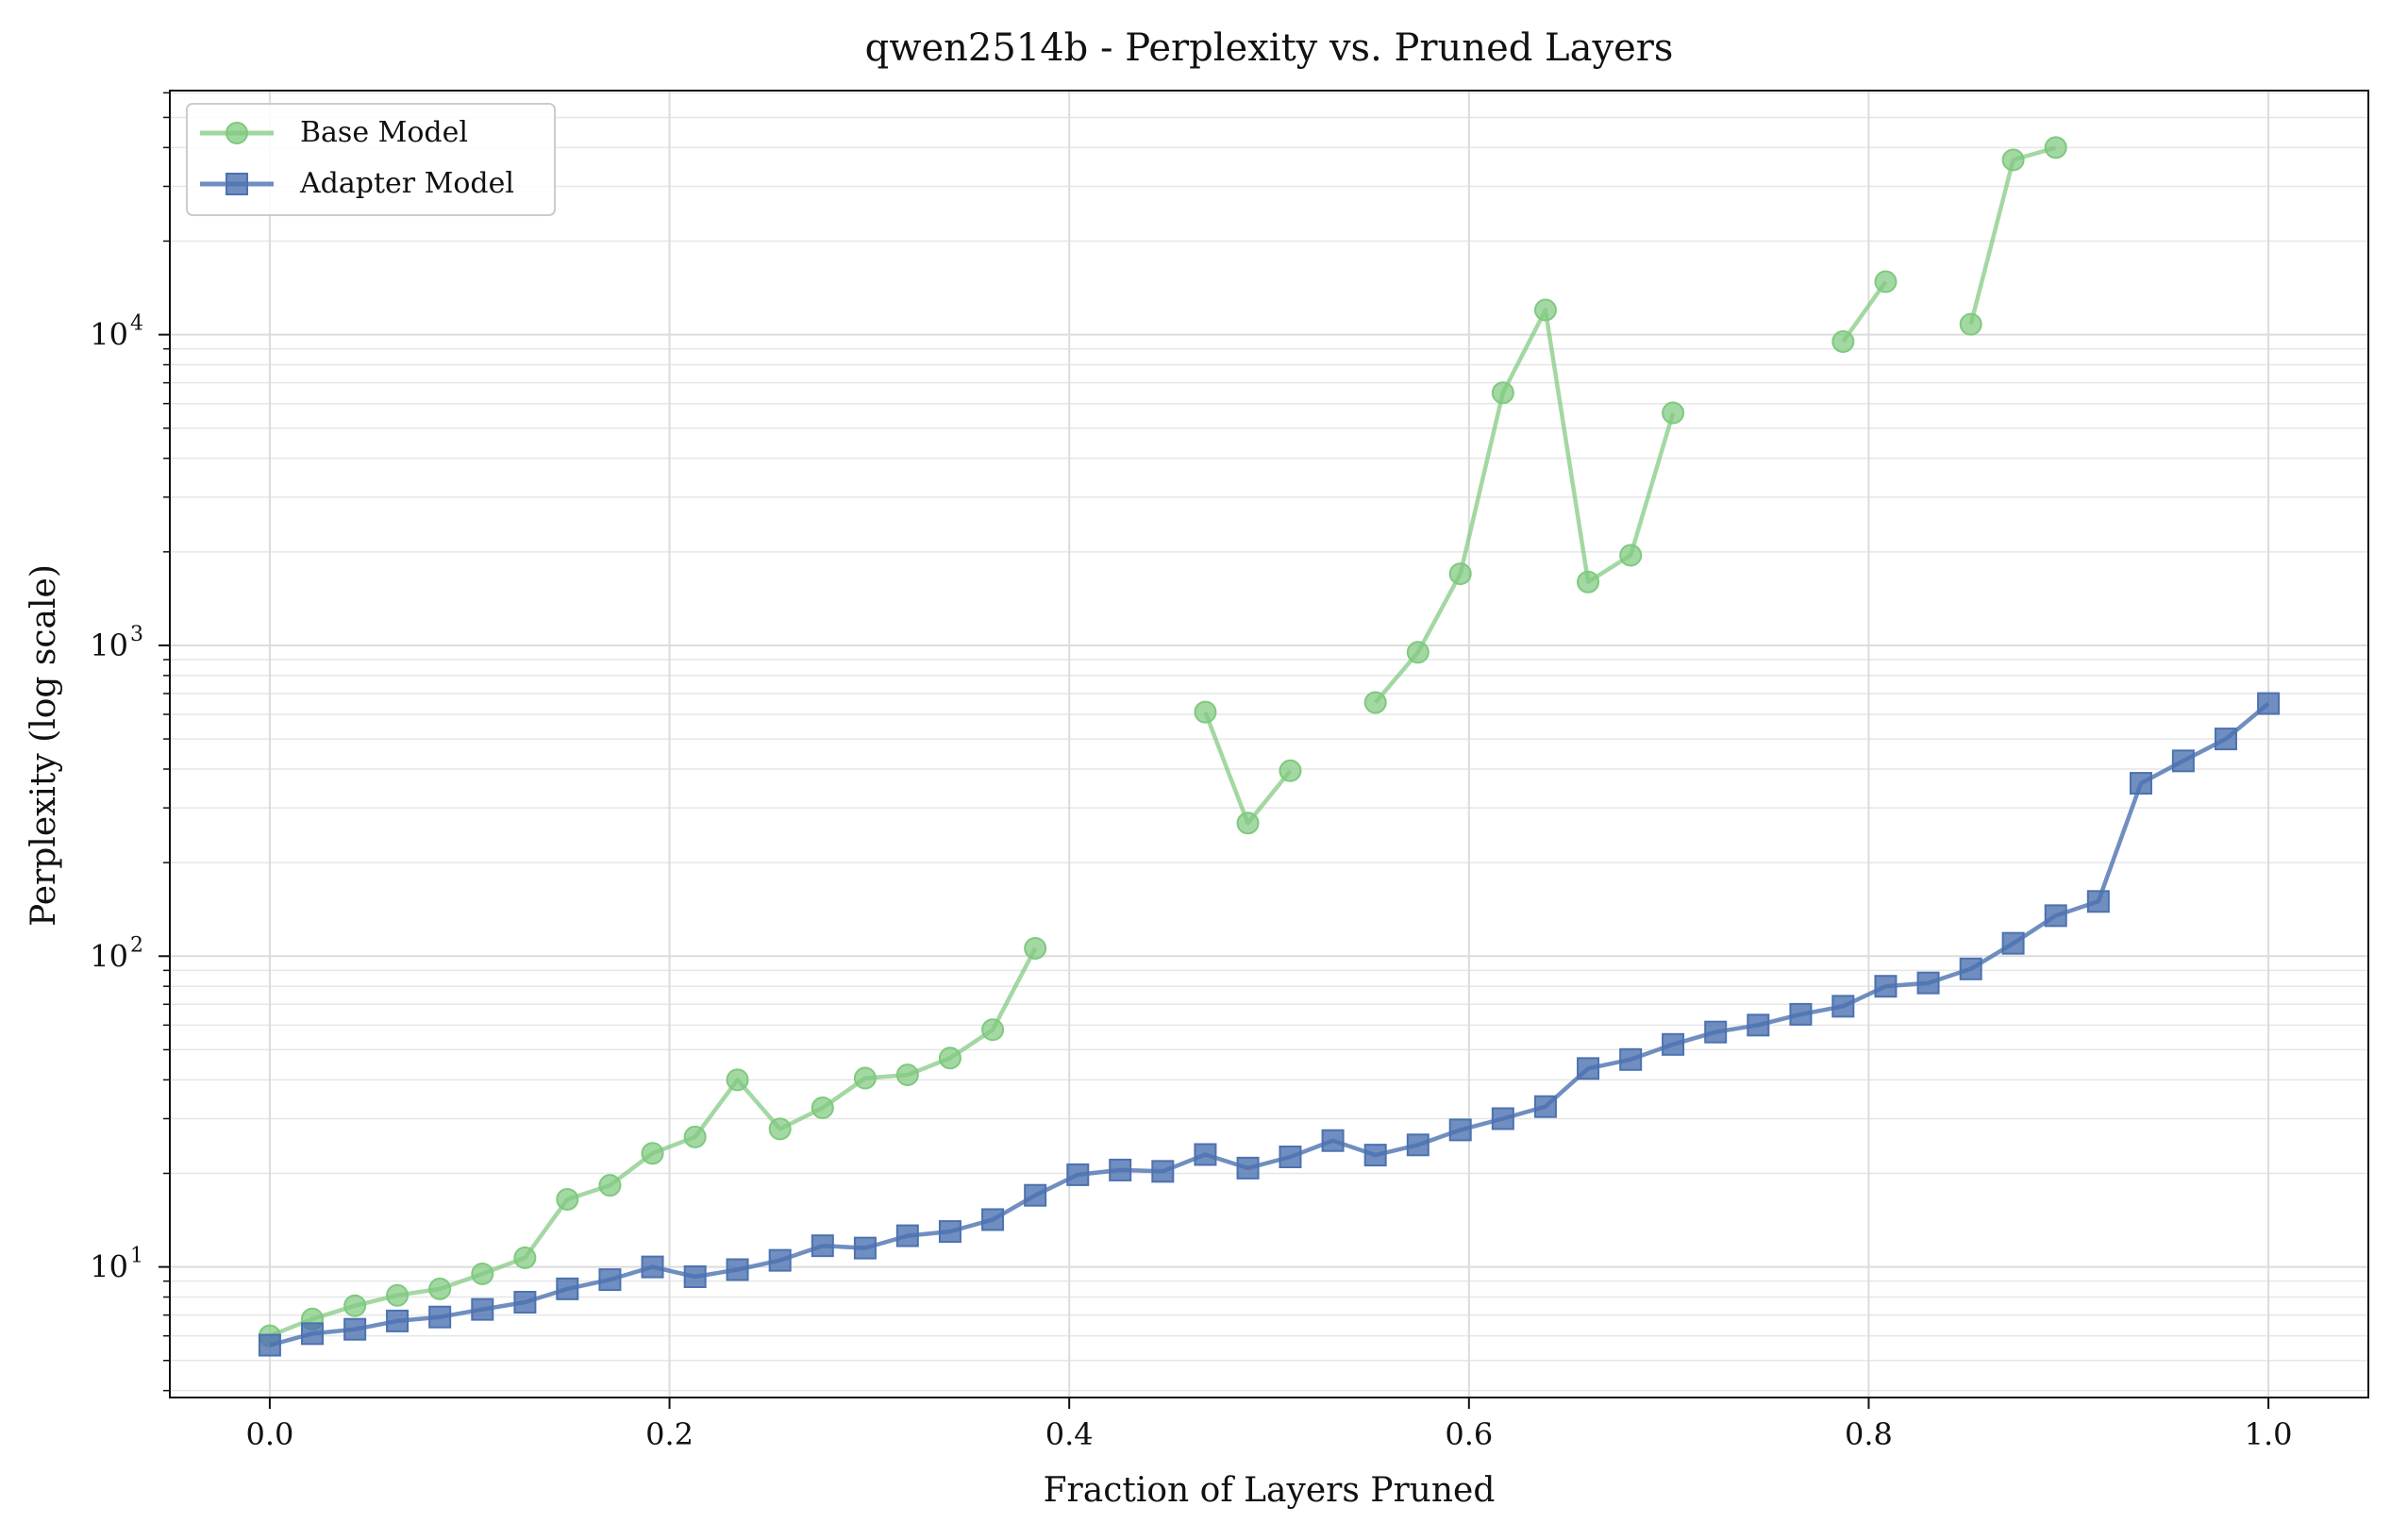 Image resolution: width=2391 pixels, height=1540 pixels. I want to click on chart-title: qwen2514b - Perplexity vs. Pruned Layers, so click(1270, 48).